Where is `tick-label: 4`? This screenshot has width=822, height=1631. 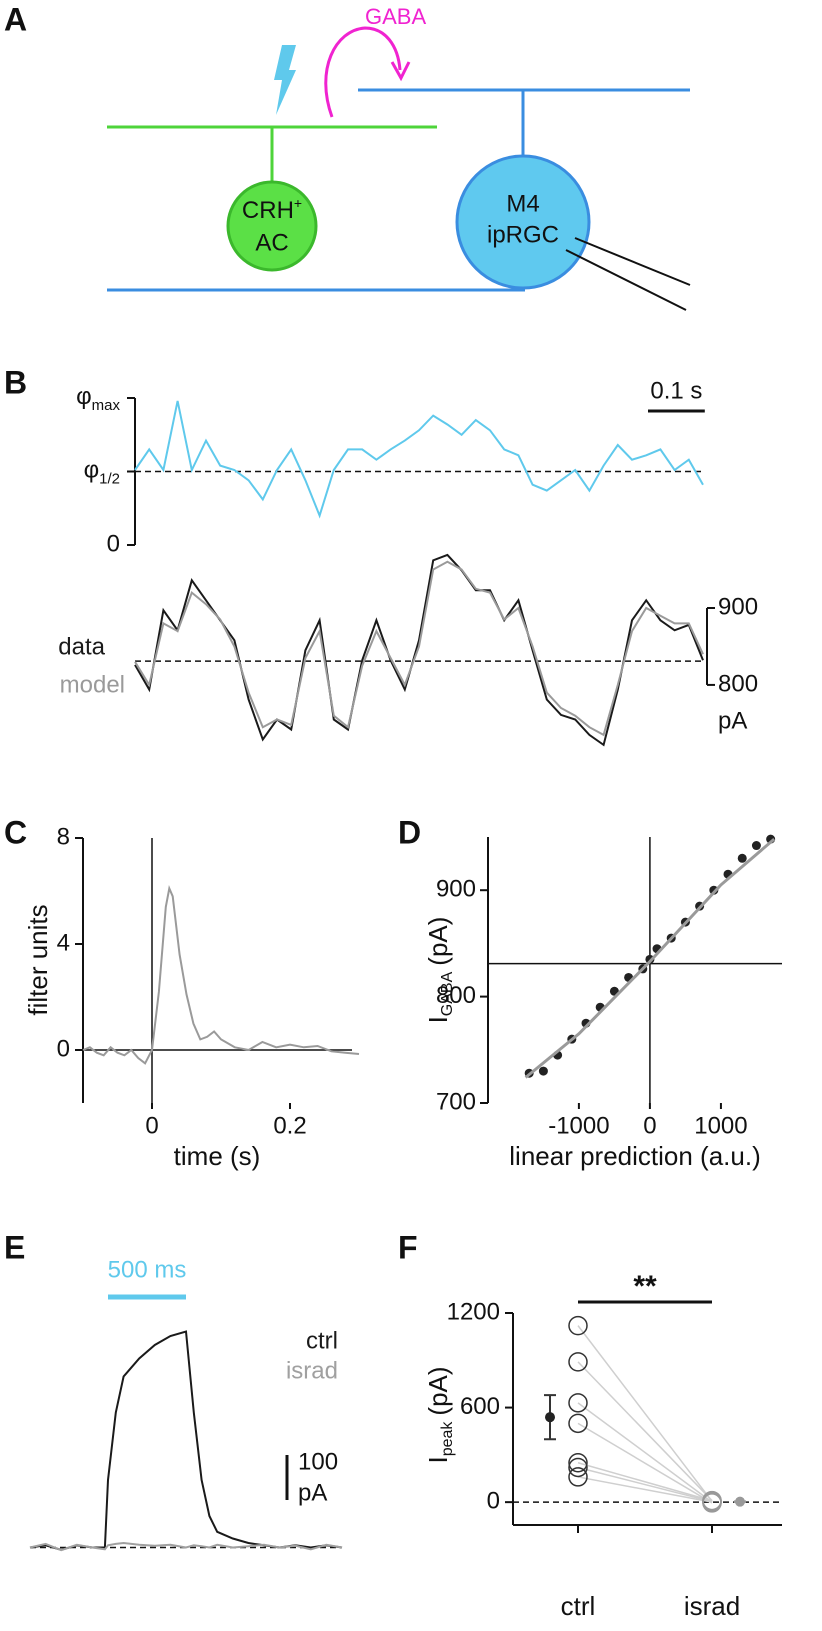
tick-label: 4 is located at coordinates (63, 942).